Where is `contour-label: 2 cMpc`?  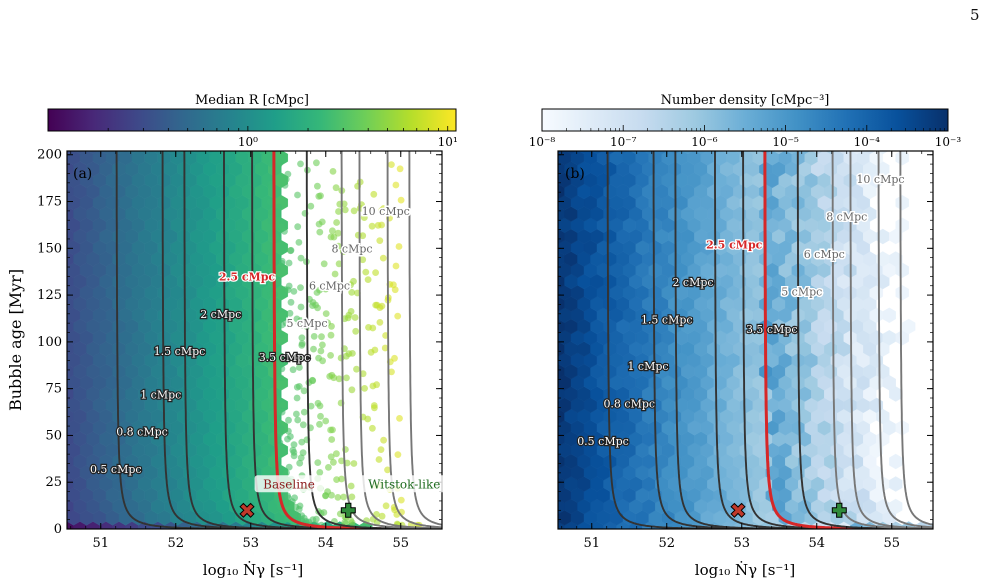
contour-label: 2 cMpc is located at coordinates (692, 282).